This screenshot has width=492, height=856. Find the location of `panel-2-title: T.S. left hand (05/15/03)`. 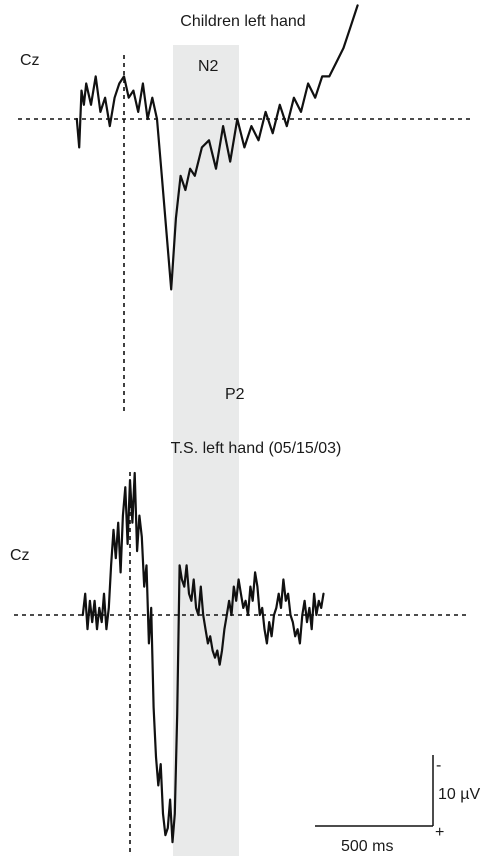

panel-2-title: T.S. left hand (05/15/03) is located at coordinates (256, 448).